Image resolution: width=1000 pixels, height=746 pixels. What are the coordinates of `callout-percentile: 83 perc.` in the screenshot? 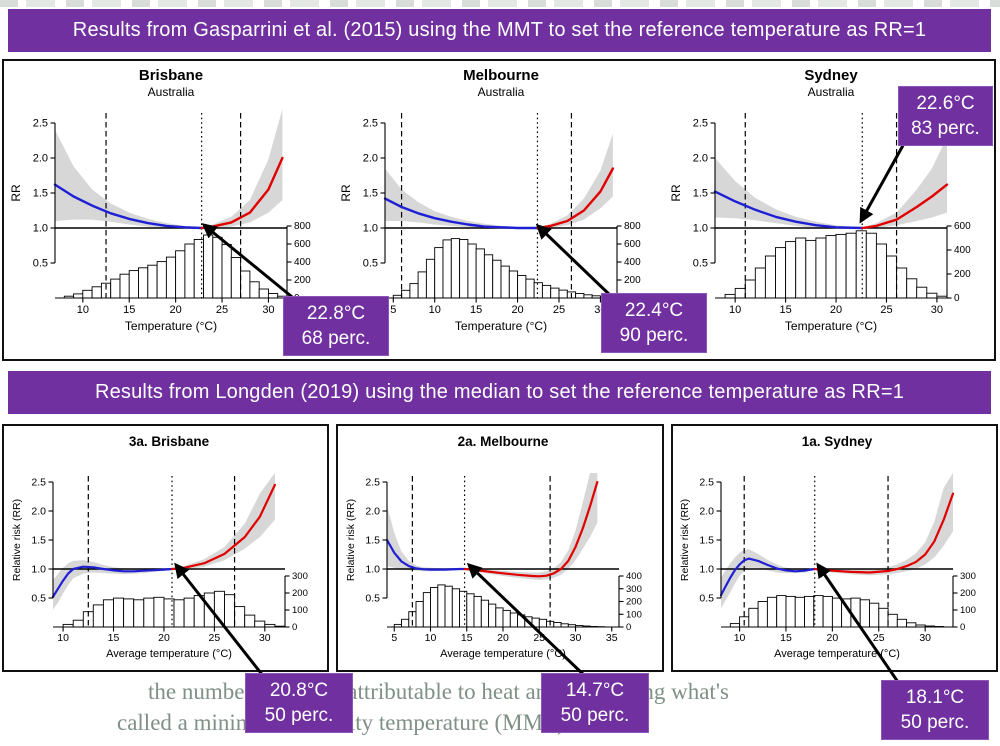 It's located at (945, 129).